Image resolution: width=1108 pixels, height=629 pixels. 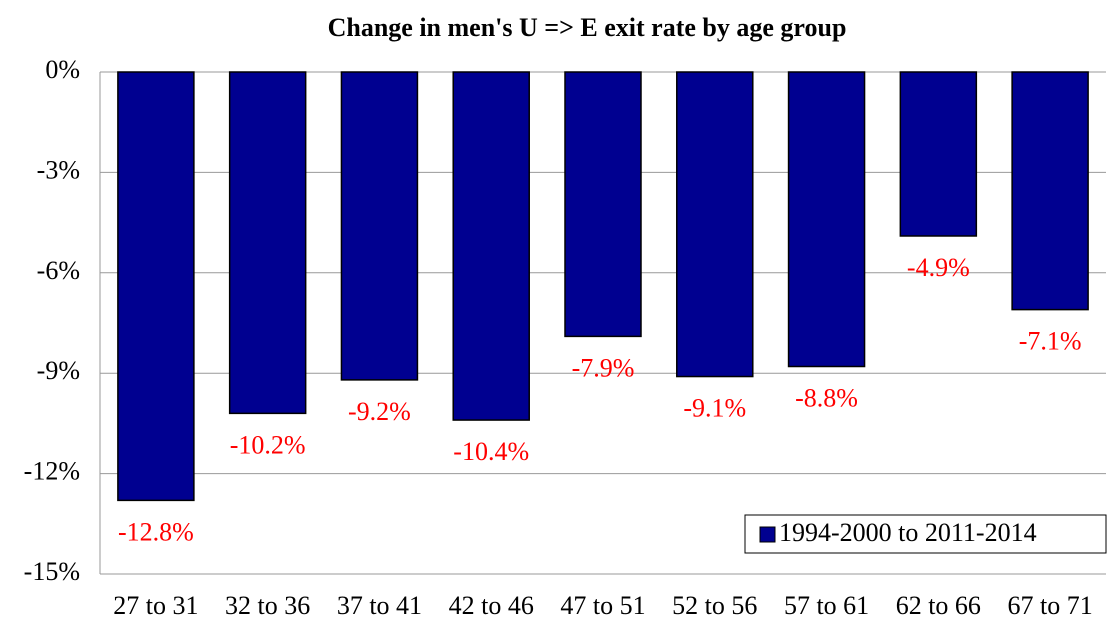 I want to click on y-tick-label: -6%, so click(x=58, y=270).